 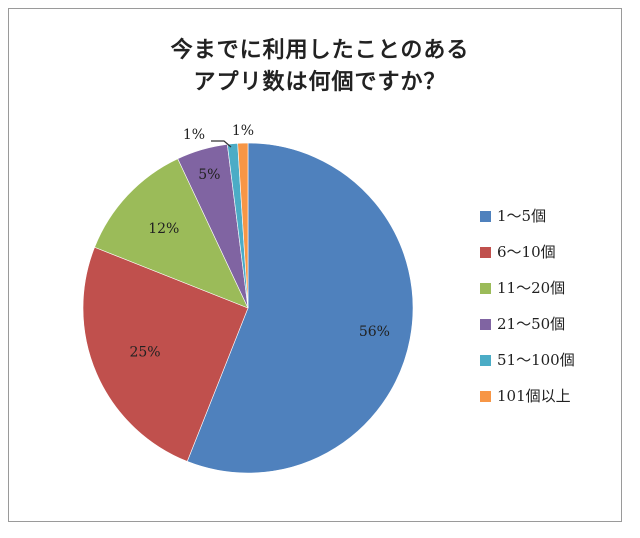 What do you see at coordinates (526, 252) in the screenshot?
I see `legend-label: 6～10個` at bounding box center [526, 252].